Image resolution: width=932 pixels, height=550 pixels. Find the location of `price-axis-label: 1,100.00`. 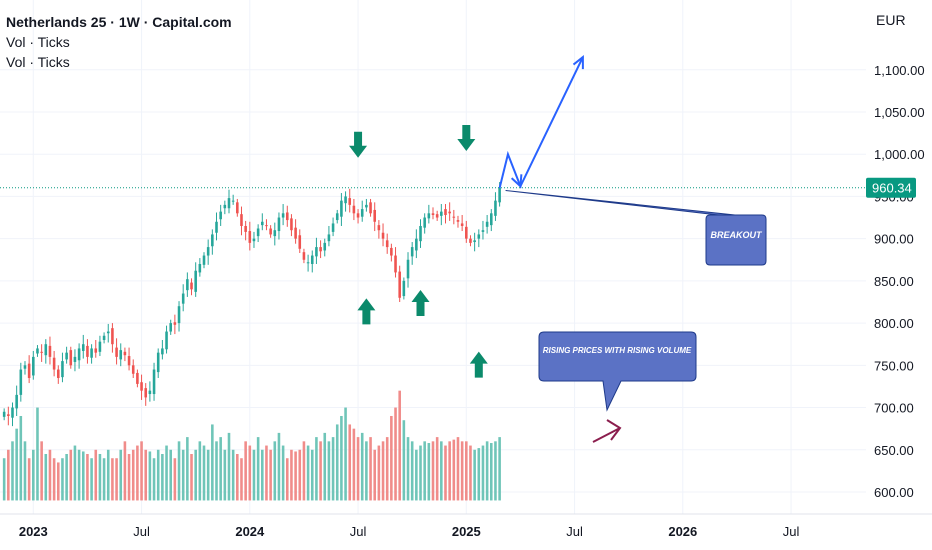

price-axis-label: 1,100.00 is located at coordinates (899, 70).